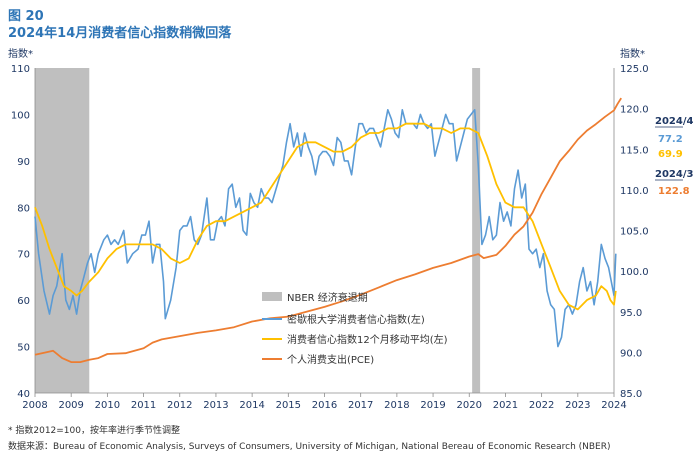  I want to click on x-tick-label: 2017, so click(360, 405).